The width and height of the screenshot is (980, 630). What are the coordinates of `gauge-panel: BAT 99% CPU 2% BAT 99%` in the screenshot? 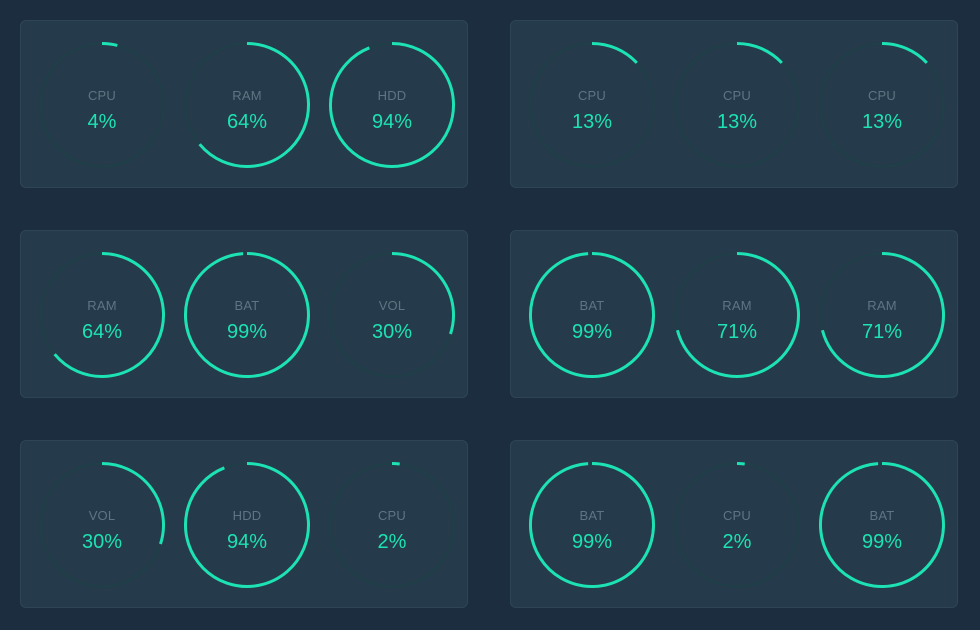 It's located at (734, 524).